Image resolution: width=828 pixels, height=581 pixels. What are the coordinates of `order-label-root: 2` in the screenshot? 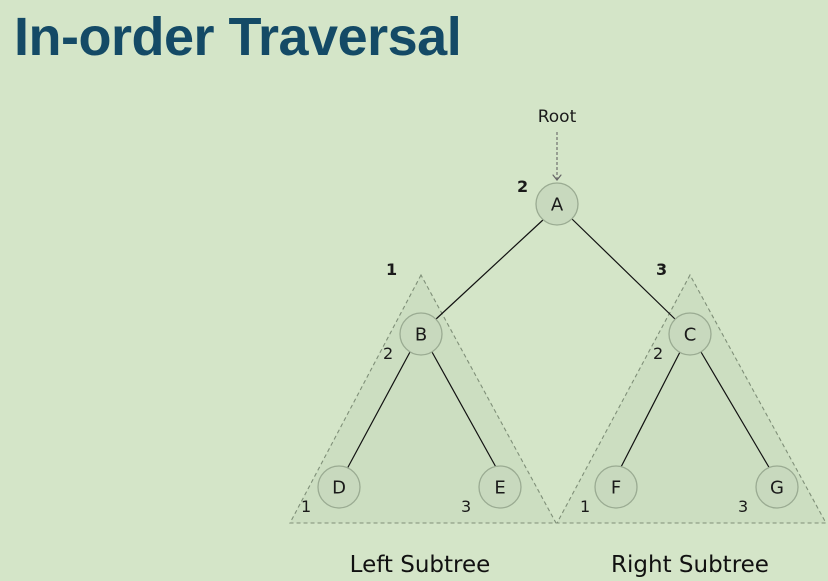 It's located at (522, 186).